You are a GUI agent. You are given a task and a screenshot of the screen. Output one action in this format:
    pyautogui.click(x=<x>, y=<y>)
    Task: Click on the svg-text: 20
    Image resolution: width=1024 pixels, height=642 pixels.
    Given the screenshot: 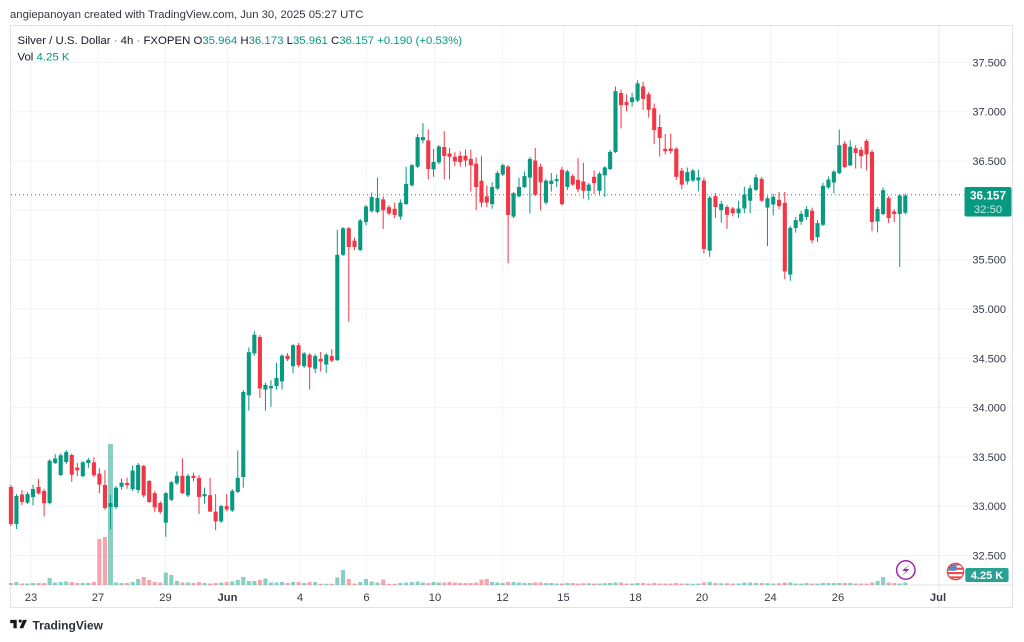 What is the action you would take?
    pyautogui.click(x=702, y=598)
    